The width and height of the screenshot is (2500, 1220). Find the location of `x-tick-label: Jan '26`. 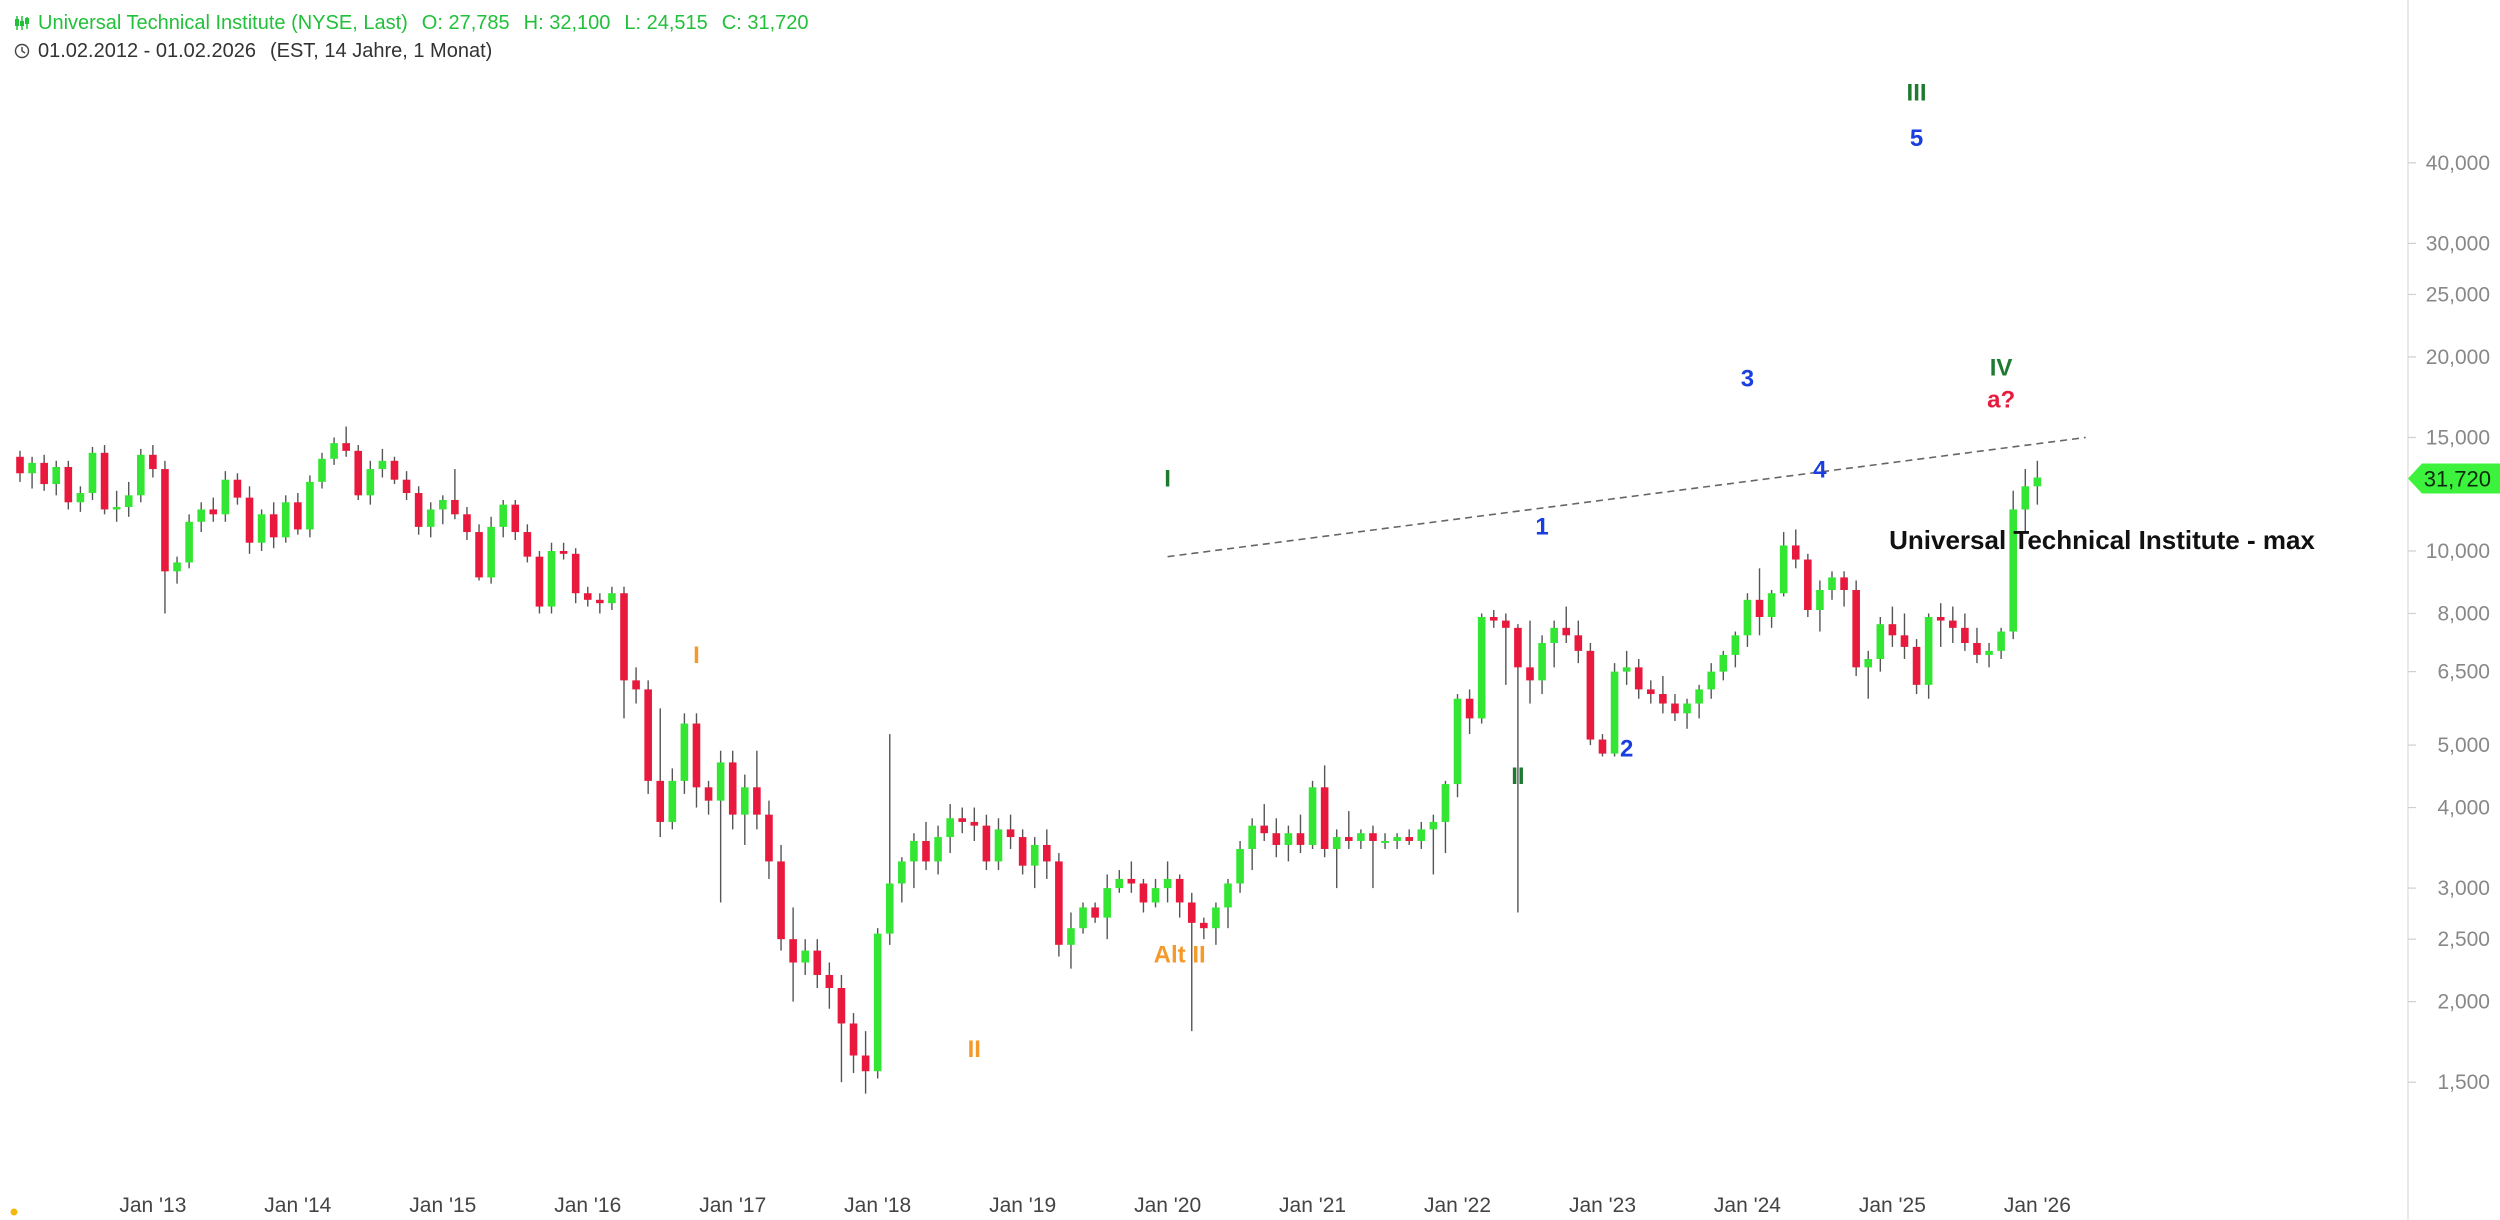

x-tick-label: Jan '26 is located at coordinates (2037, 1205).